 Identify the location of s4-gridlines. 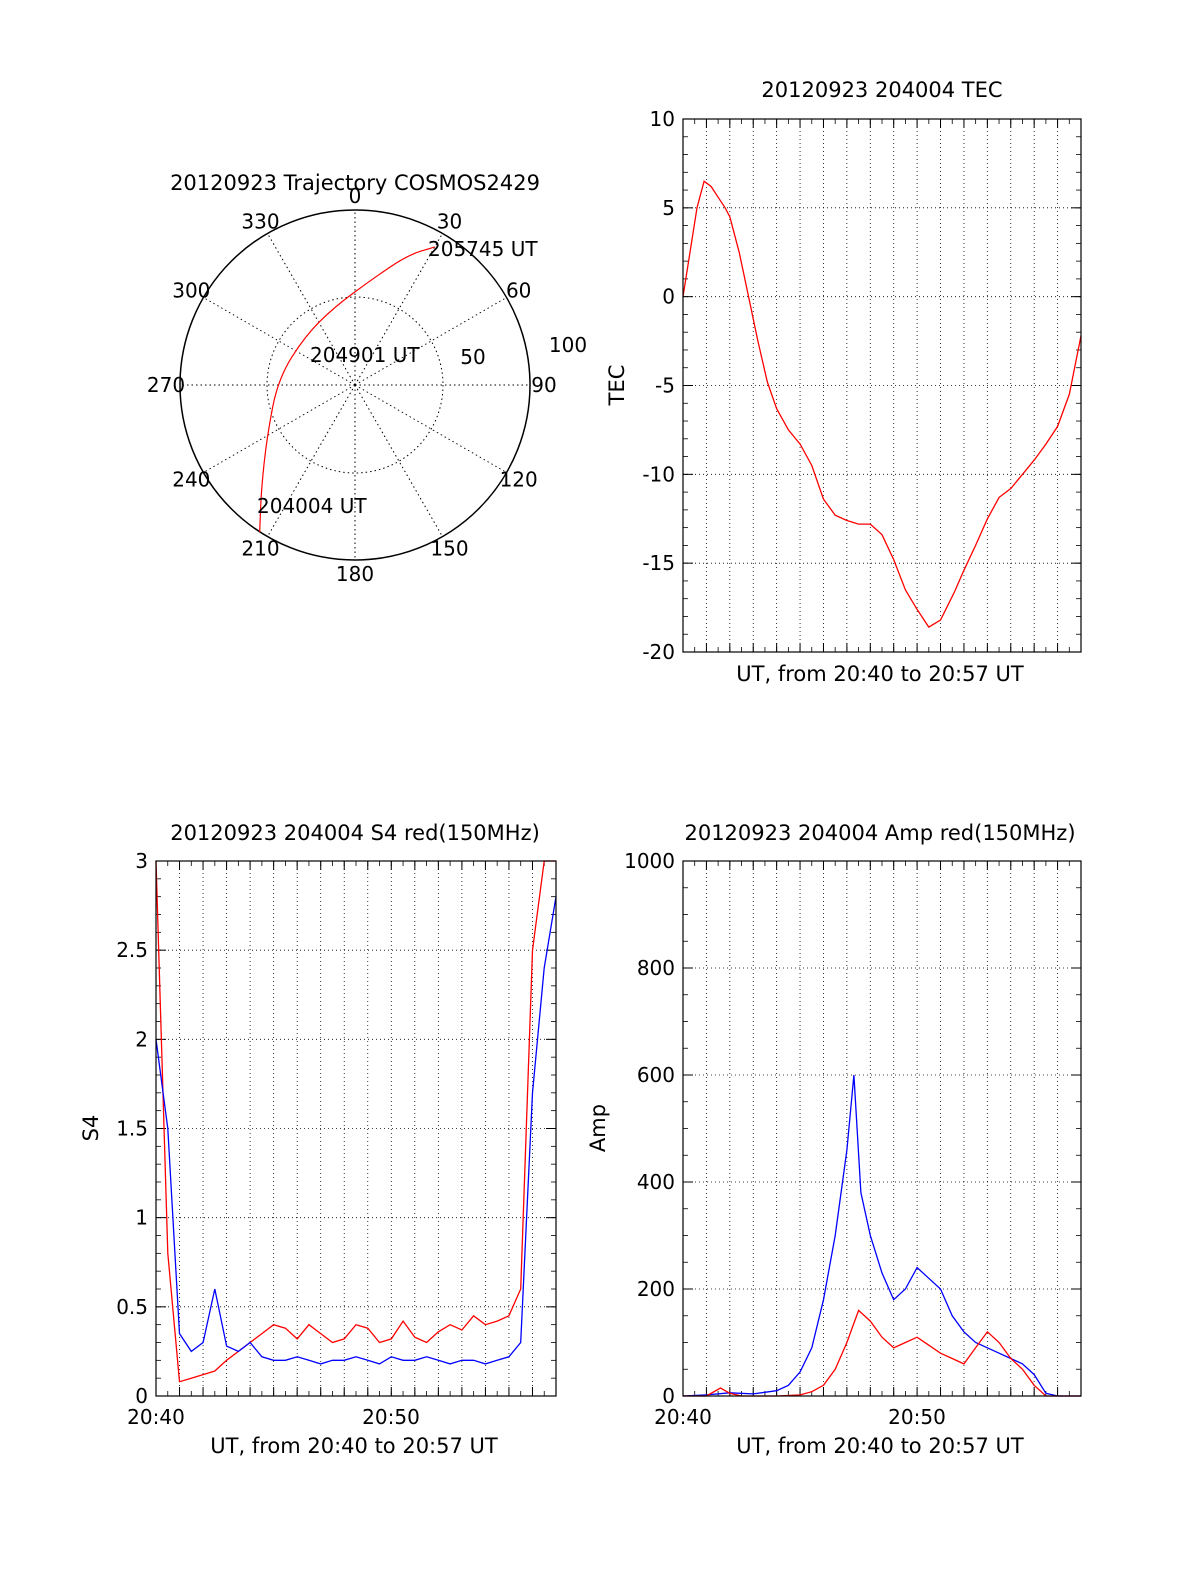
(356, 1128).